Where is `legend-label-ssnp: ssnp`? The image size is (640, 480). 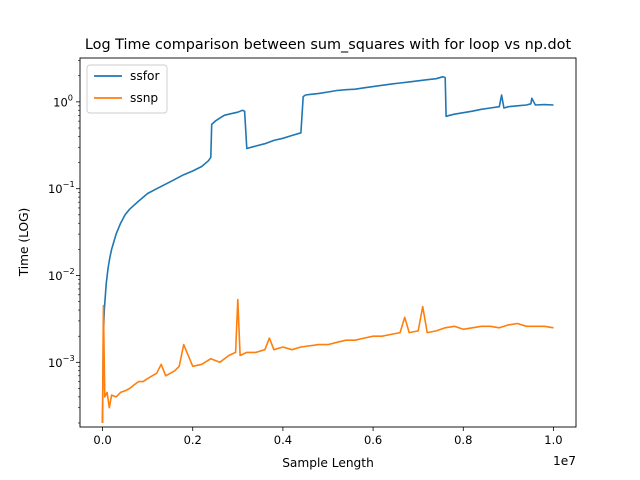
legend-label-ssnp: ssnp is located at coordinates (144, 98).